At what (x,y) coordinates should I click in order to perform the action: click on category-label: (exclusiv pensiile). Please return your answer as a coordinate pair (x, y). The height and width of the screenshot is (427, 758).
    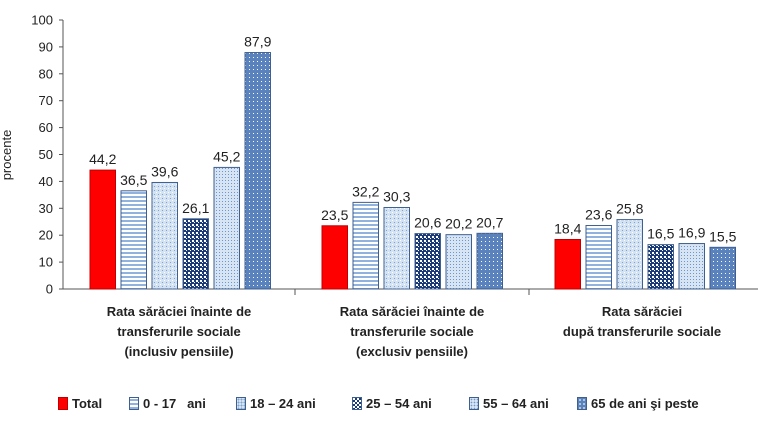
    Looking at the image, I should click on (412, 351).